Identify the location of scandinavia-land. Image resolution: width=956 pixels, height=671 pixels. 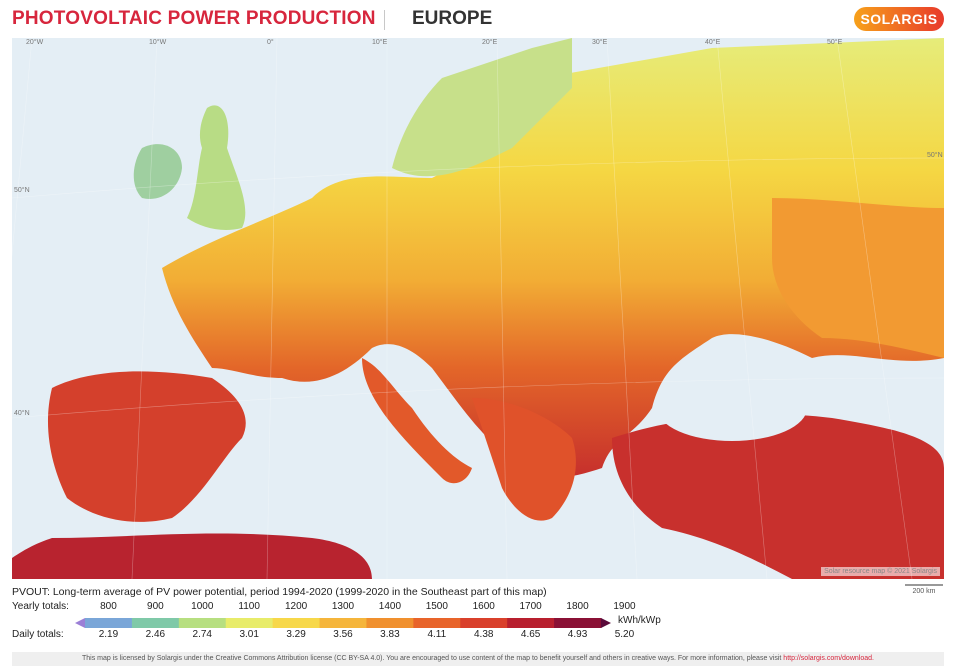
(482, 107).